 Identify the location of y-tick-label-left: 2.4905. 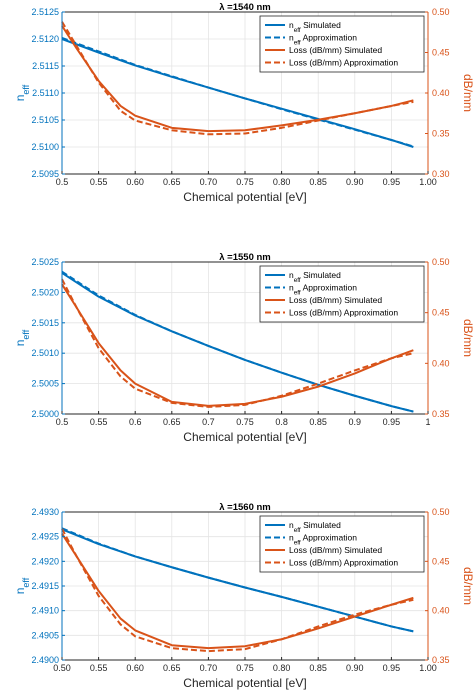
(45, 635).